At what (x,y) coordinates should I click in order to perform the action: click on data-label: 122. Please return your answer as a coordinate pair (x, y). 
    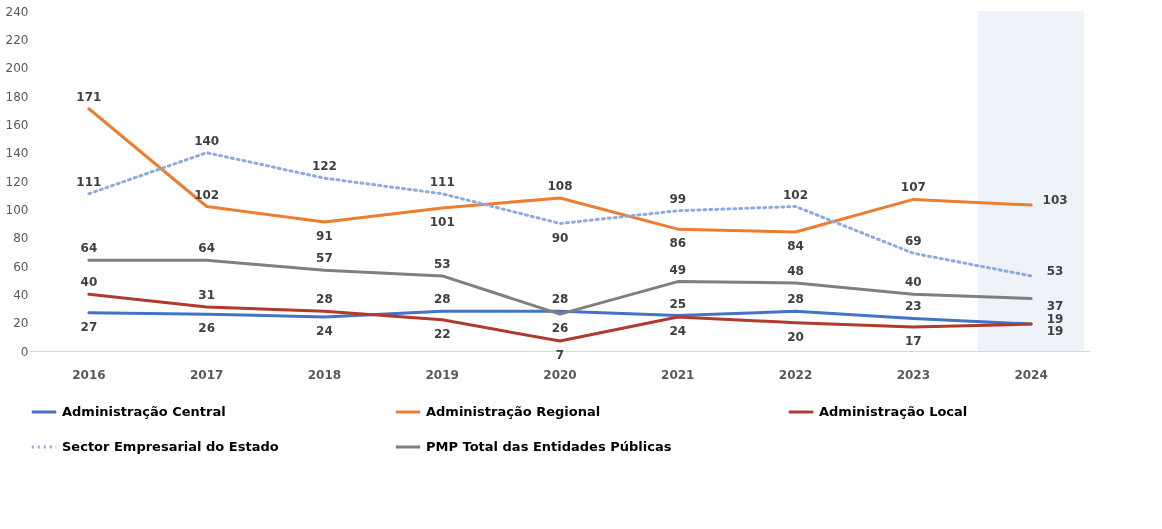
    Looking at the image, I should click on (324, 166).